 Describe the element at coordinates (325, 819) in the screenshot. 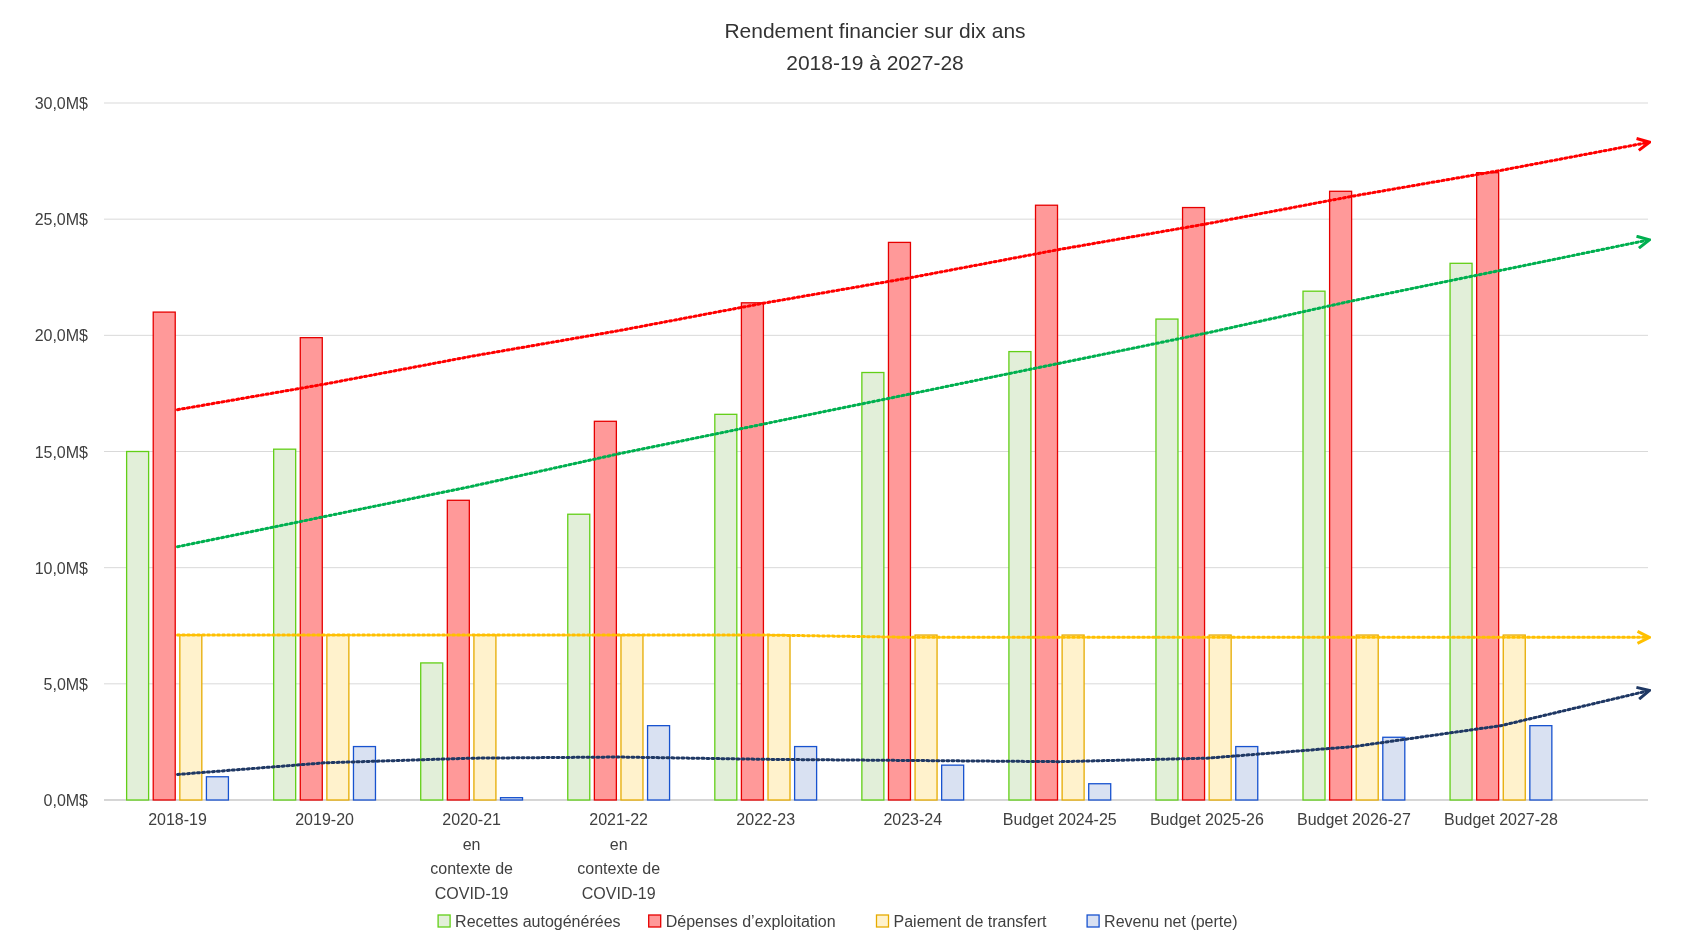

I see `x-tick-label: 2019-20` at that location.